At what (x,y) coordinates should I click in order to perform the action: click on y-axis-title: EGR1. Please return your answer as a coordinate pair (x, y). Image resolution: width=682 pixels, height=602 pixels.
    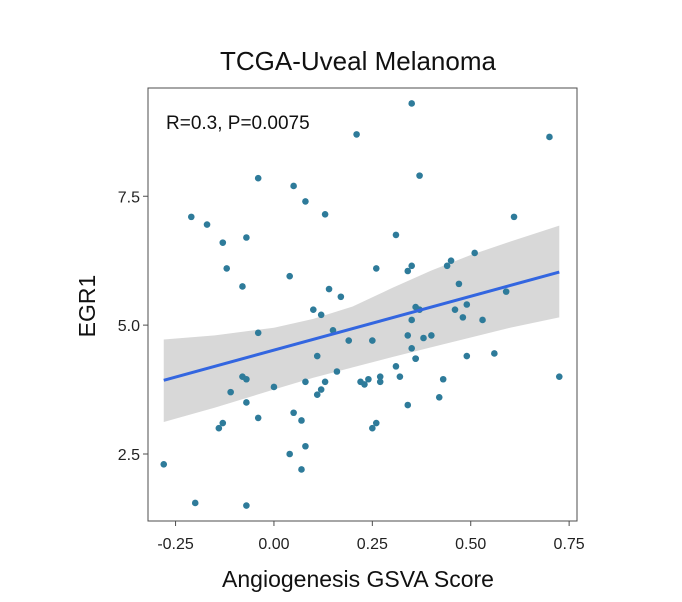
    Looking at the image, I should click on (87, 306).